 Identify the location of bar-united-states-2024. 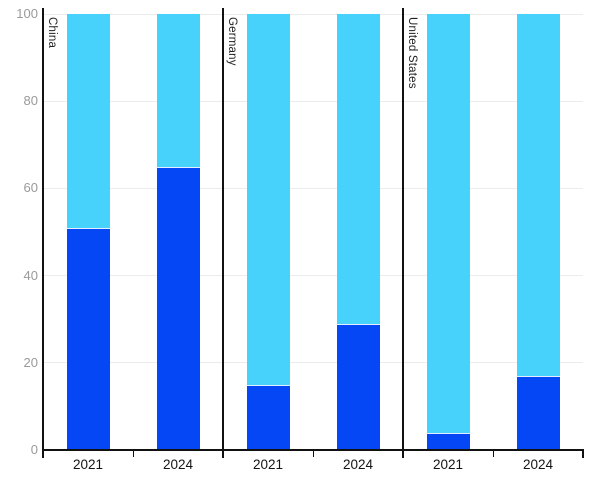
(538, 232).